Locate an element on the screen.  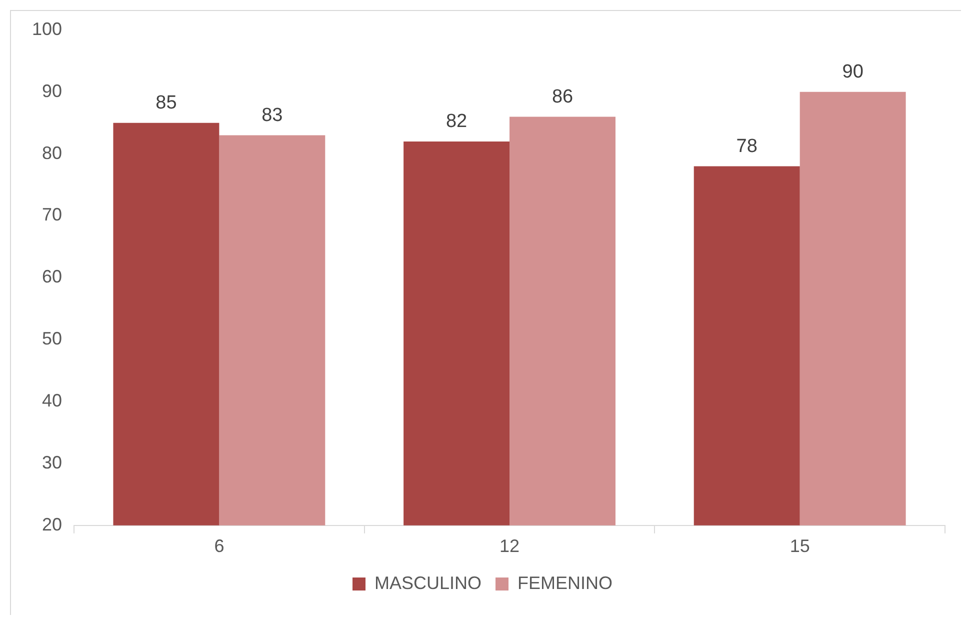
y-tick-label: 30 is located at coordinates (52, 462).